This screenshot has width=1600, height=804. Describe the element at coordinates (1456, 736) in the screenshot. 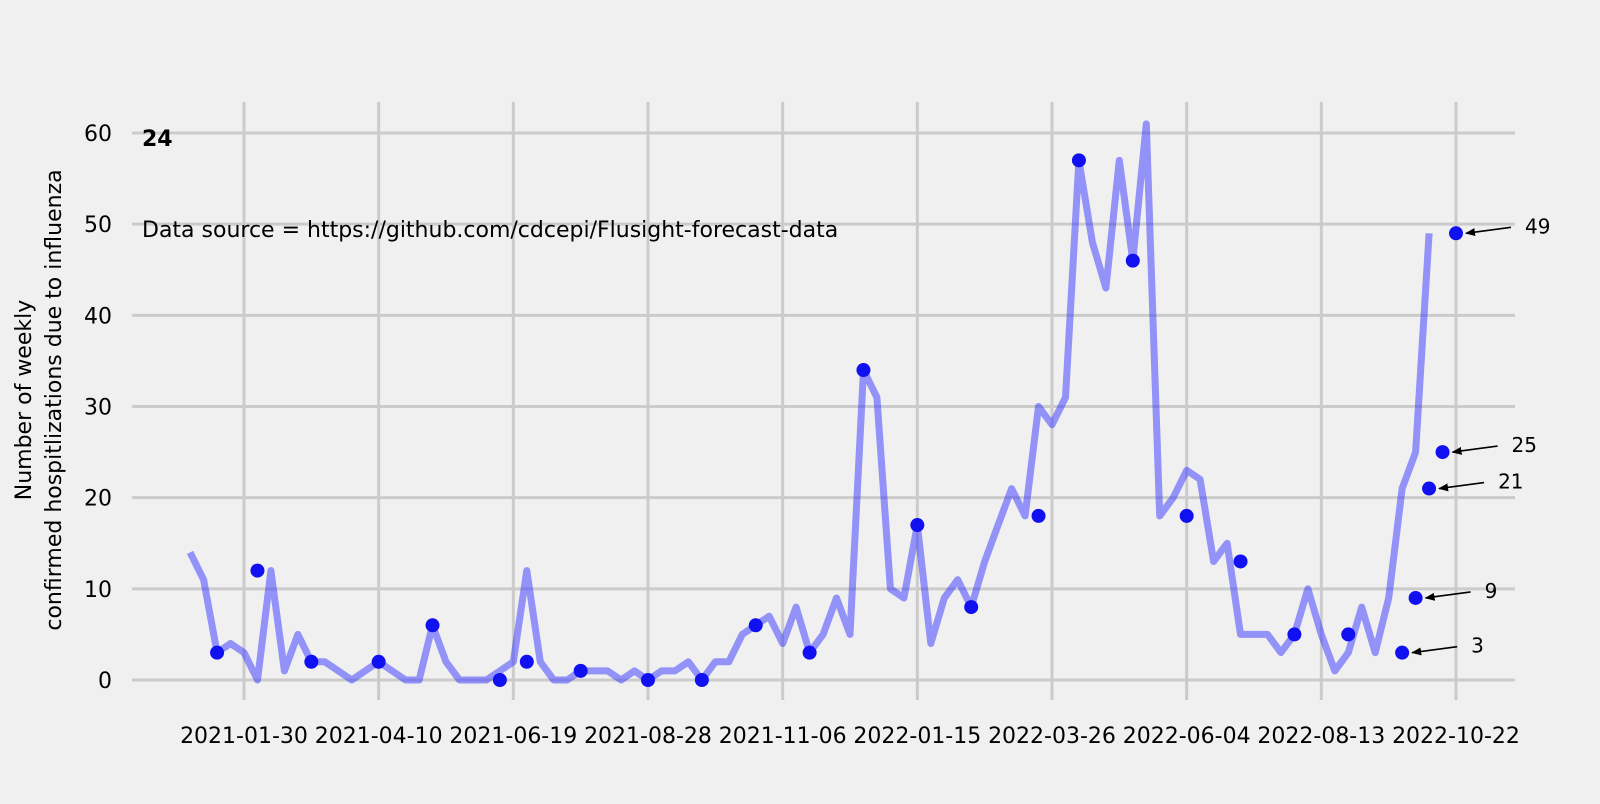

I see `x-tick-label: 2022-10-22` at that location.